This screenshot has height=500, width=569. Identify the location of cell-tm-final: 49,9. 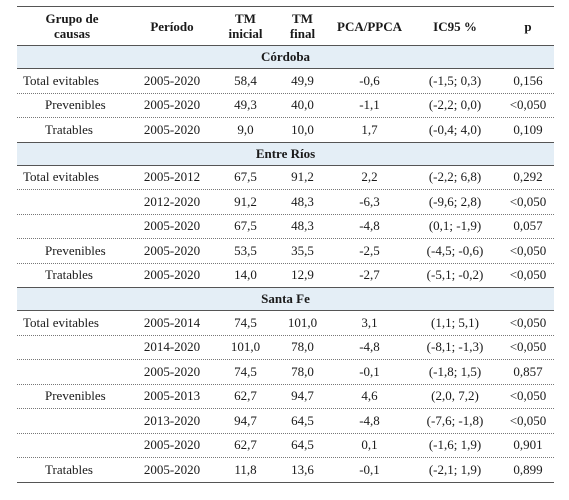
(302, 80).